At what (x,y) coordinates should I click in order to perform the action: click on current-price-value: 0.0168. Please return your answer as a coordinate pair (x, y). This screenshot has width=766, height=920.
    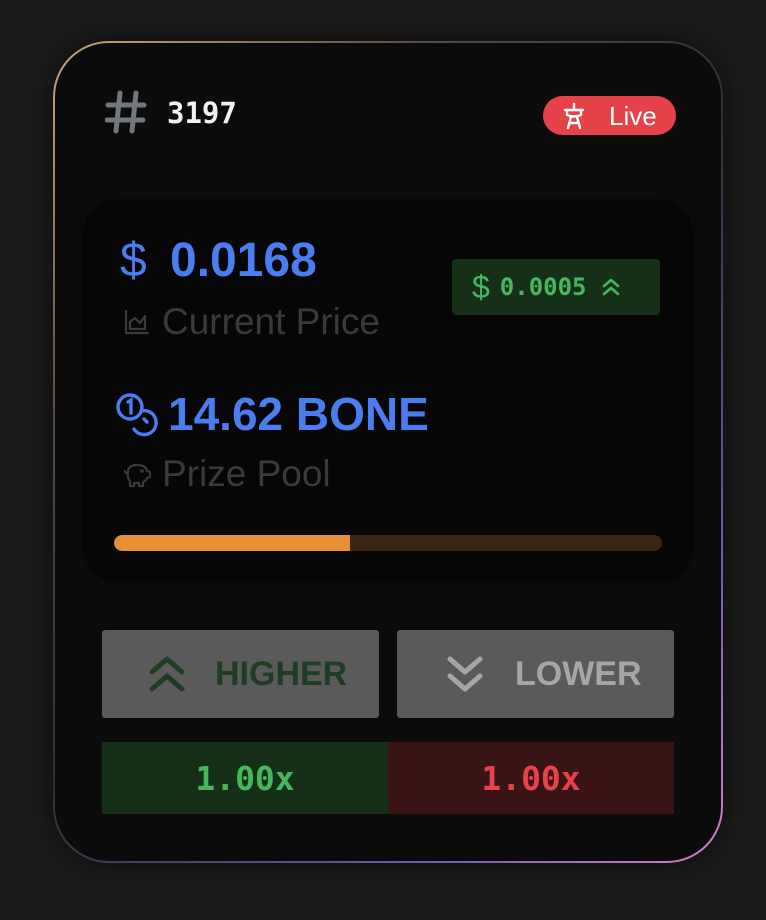
    Looking at the image, I should click on (243, 260).